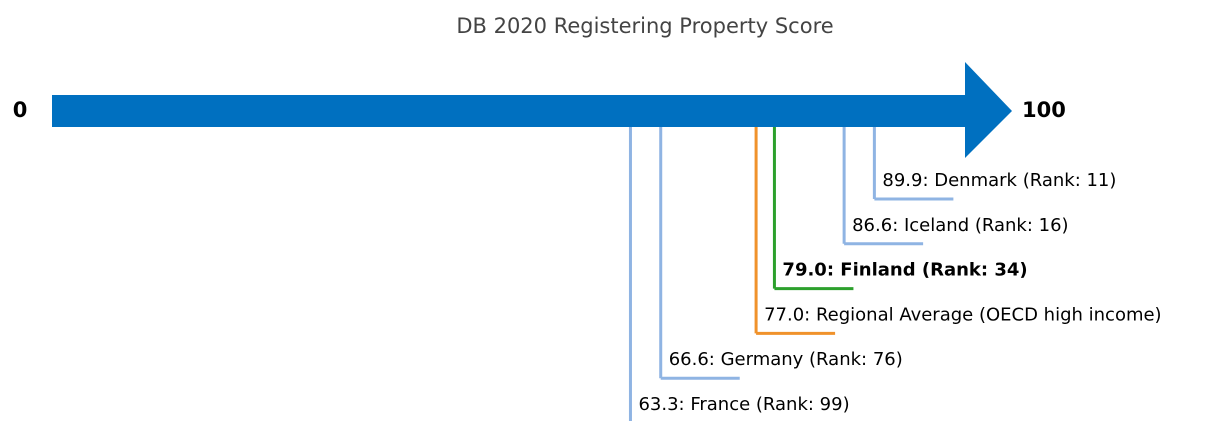  What do you see at coordinates (786, 359) in the screenshot?
I see `marker-label: 66.6: Germany (Rank: 76)` at bounding box center [786, 359].